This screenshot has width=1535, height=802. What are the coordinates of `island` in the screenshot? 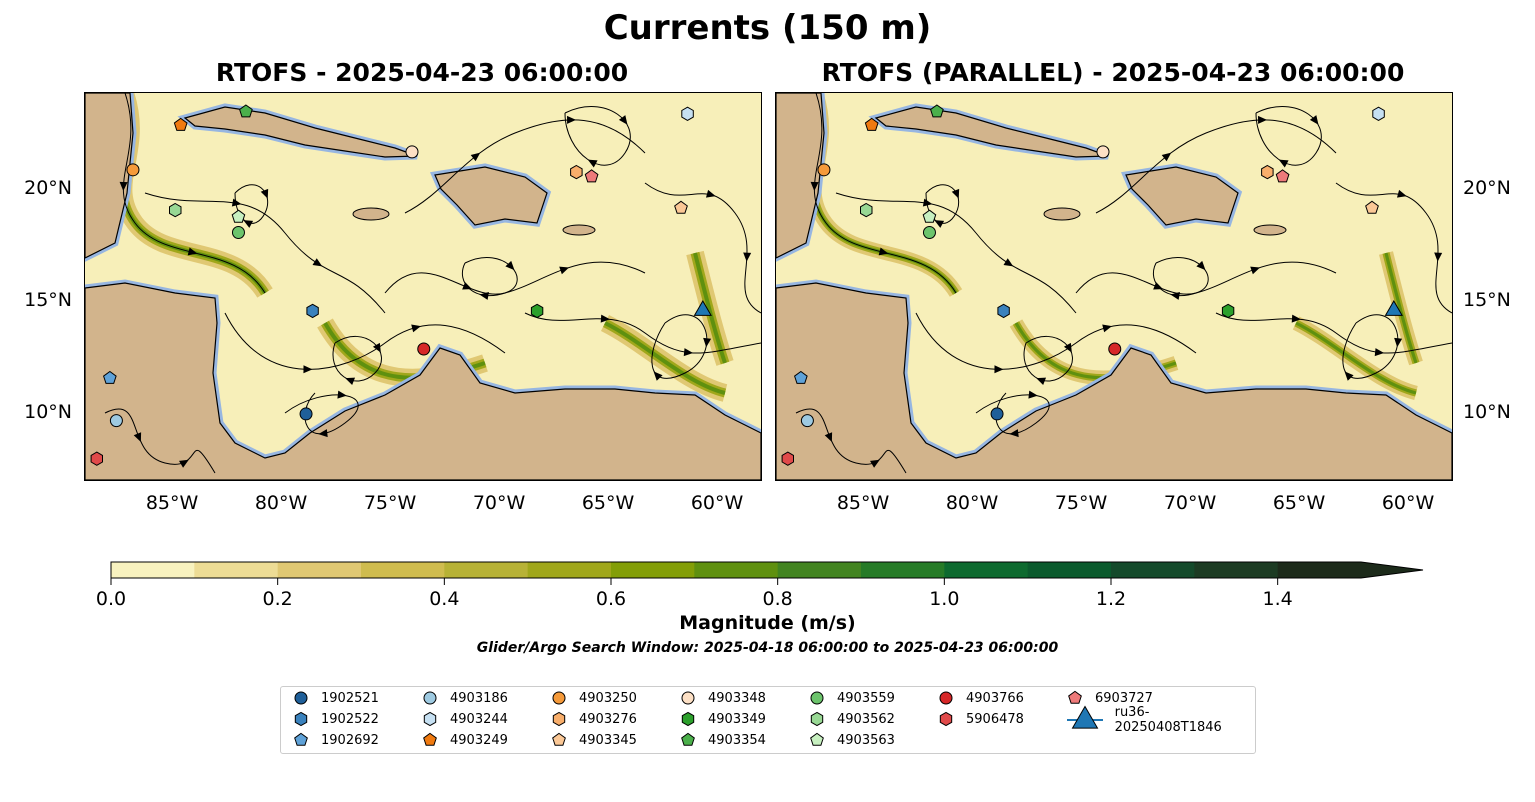 It's located at (579, 230).